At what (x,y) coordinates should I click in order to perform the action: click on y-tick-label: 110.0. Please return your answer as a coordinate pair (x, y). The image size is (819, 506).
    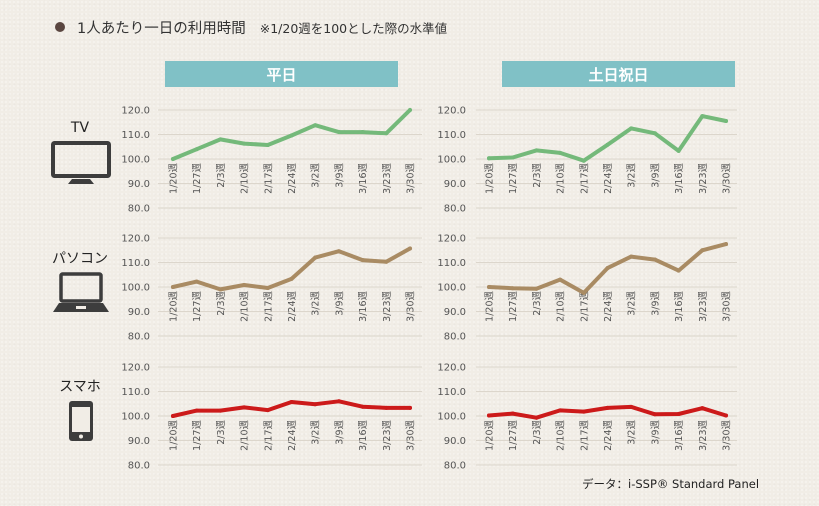
    Looking at the image, I should click on (135, 135).